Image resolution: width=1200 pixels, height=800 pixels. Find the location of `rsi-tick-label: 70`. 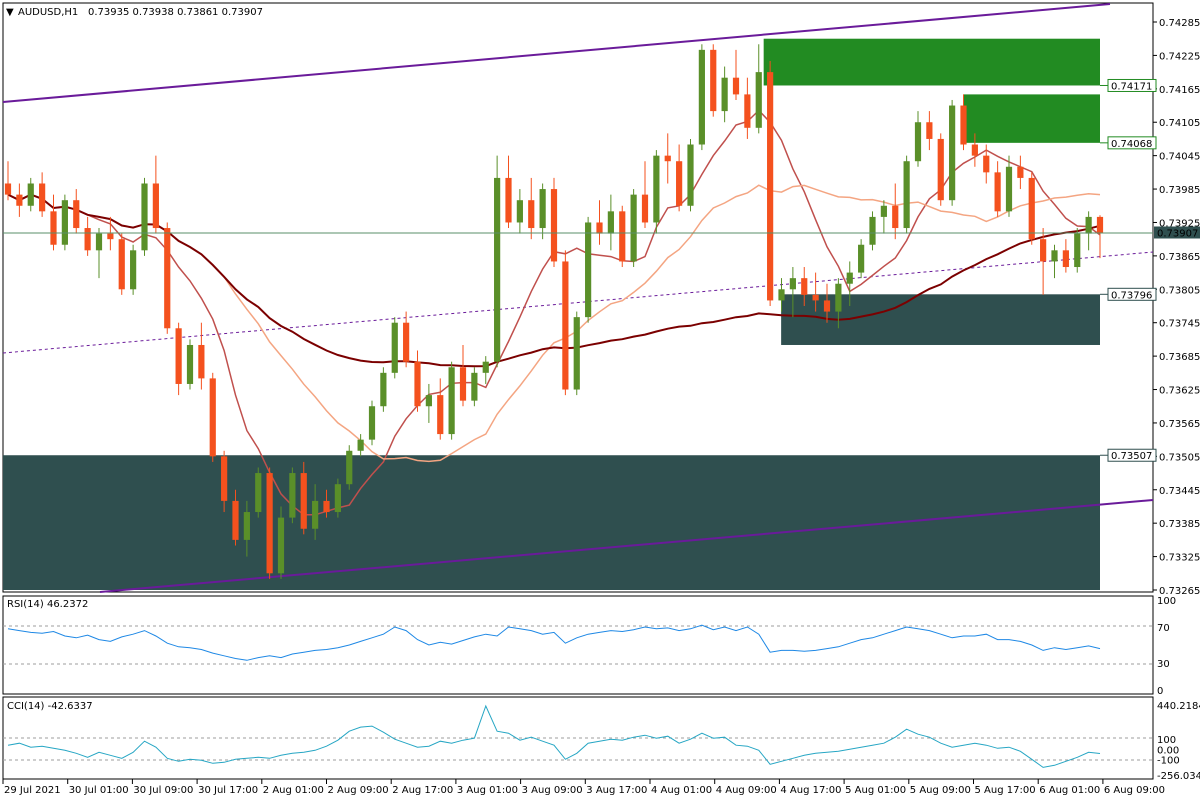

rsi-tick-label: 70 is located at coordinates (1163, 628).